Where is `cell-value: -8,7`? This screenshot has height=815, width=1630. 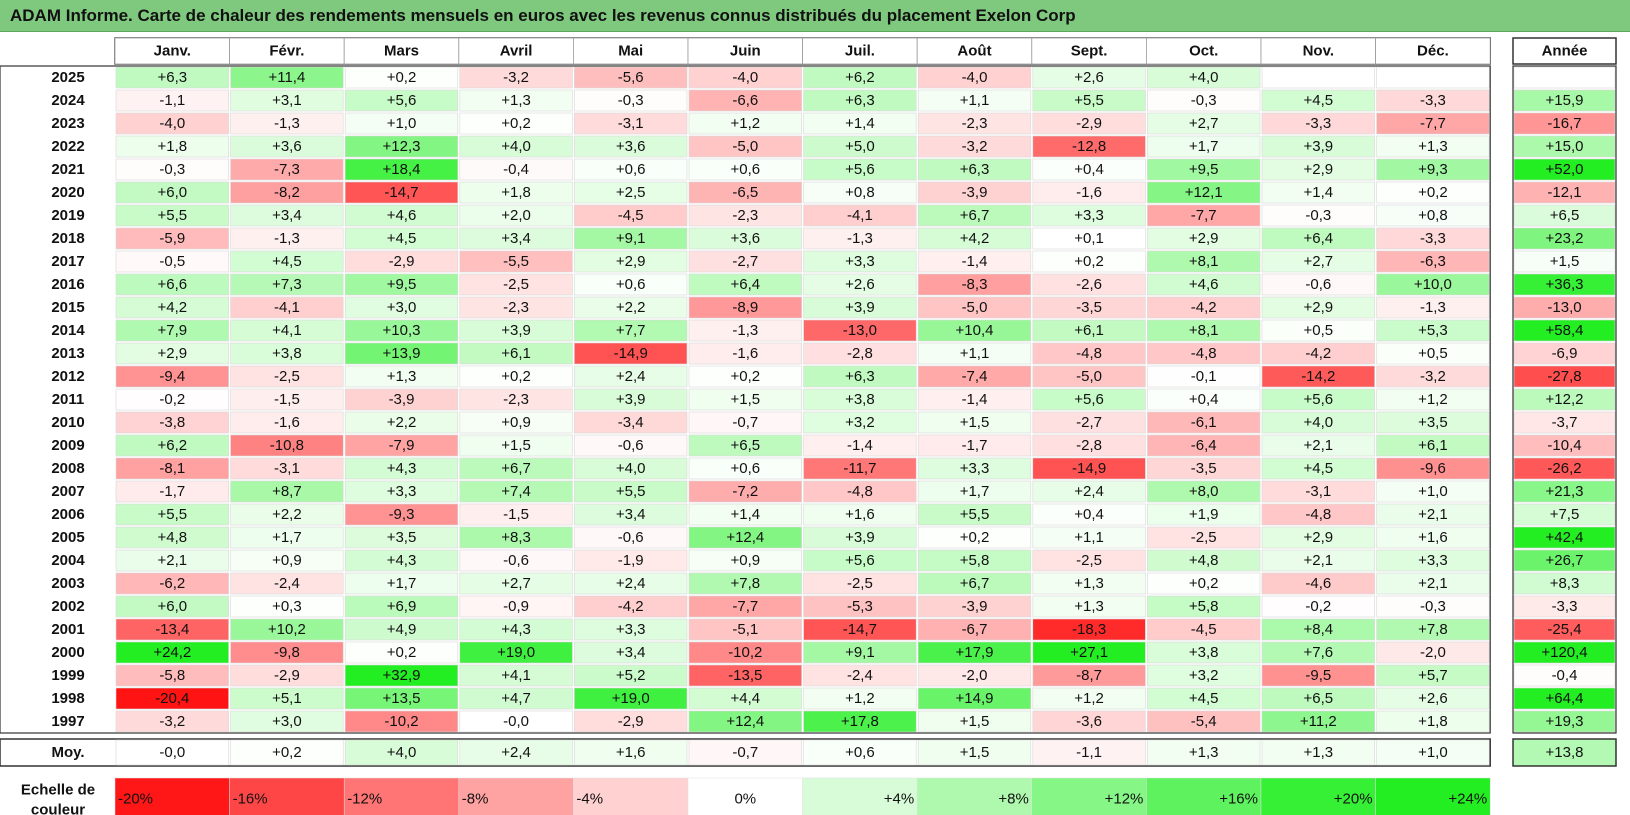 cell-value: -8,7 is located at coordinates (1089, 675).